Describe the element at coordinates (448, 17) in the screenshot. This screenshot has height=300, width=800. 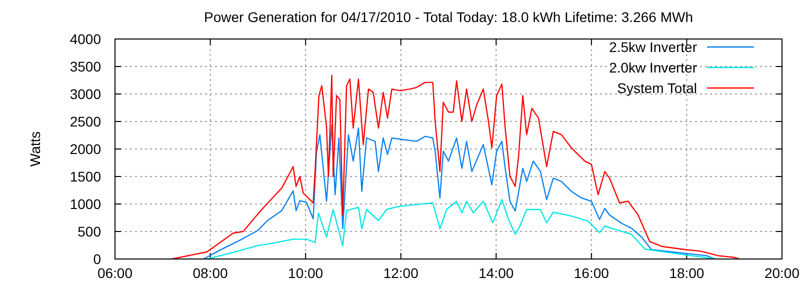
I see `chart-title: Power Generation for 04/17/2010 - Total Today: 18.0 kWh Lifetime: 3.266 MWh` at that location.